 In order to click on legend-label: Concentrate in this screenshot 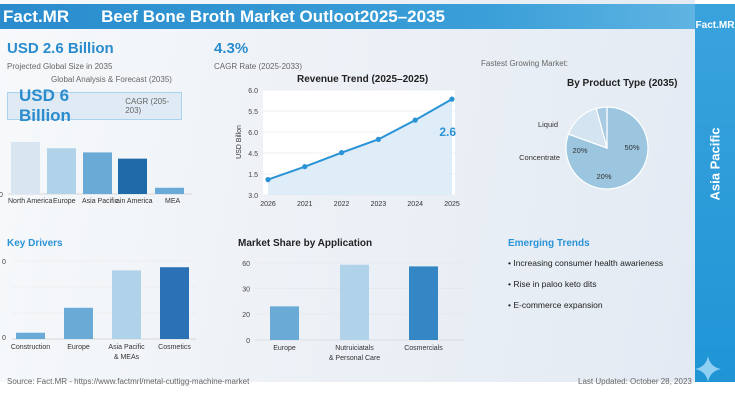, I will do `click(539, 157)`.